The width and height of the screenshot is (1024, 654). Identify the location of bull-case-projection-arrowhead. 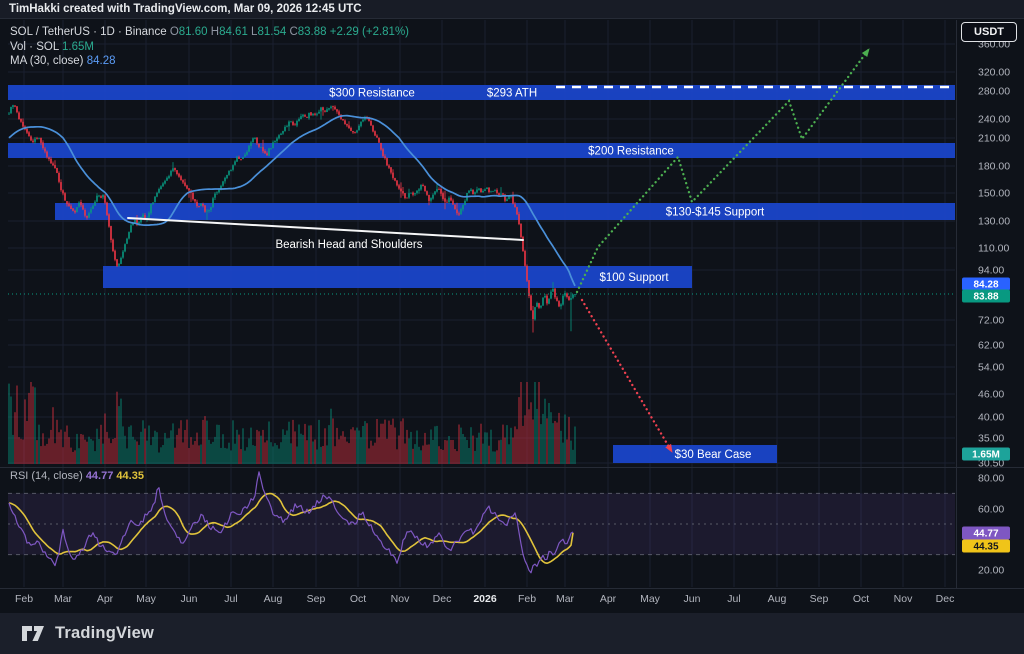
(865, 53).